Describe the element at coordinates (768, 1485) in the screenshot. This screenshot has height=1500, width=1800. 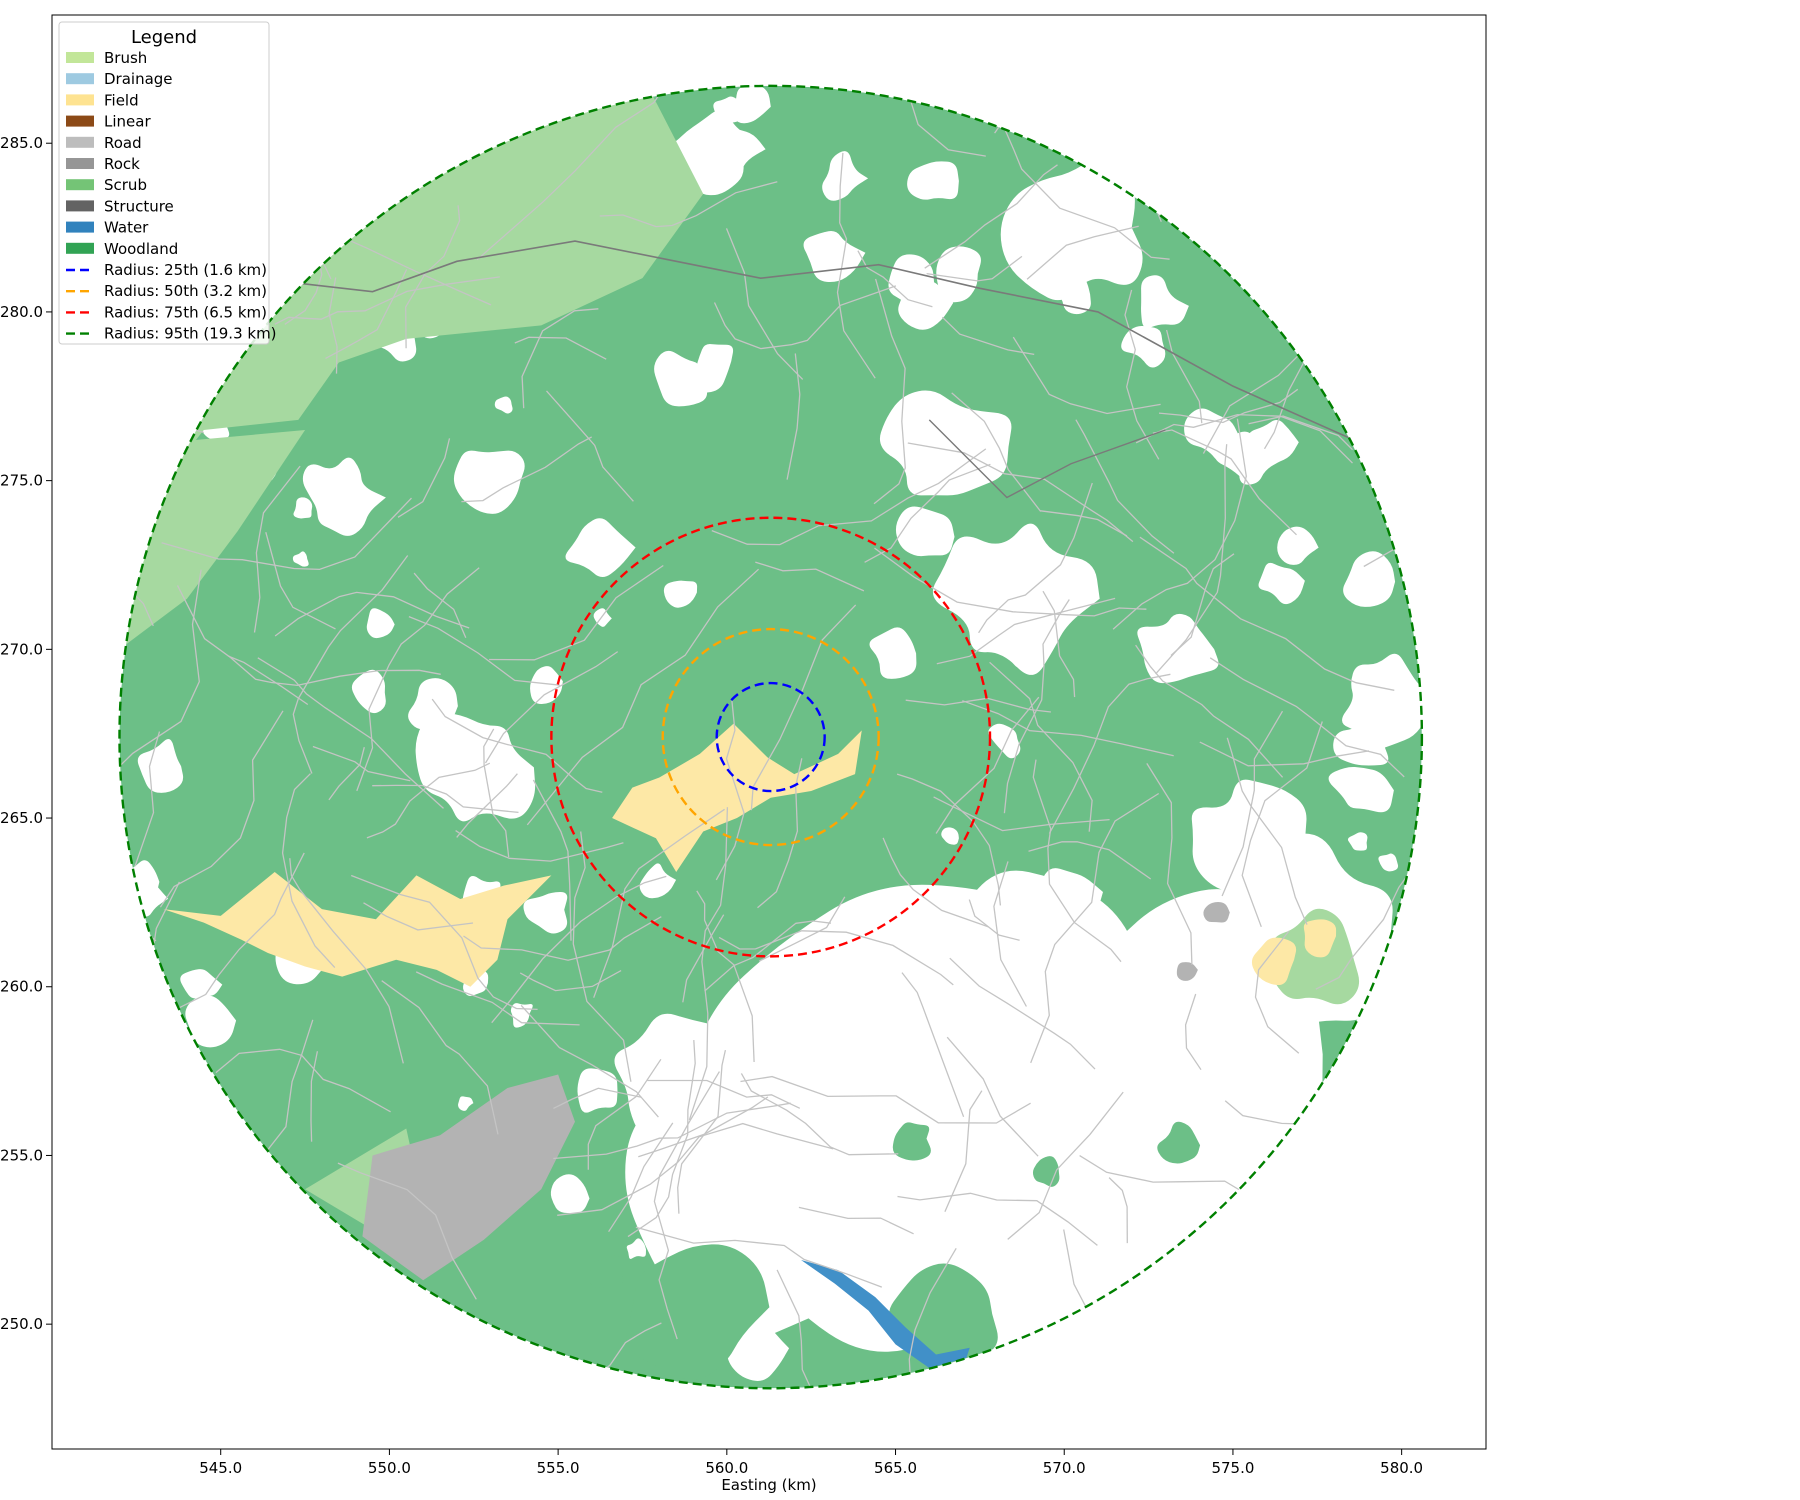
I see `x-axis-title: Easting (km)` at that location.